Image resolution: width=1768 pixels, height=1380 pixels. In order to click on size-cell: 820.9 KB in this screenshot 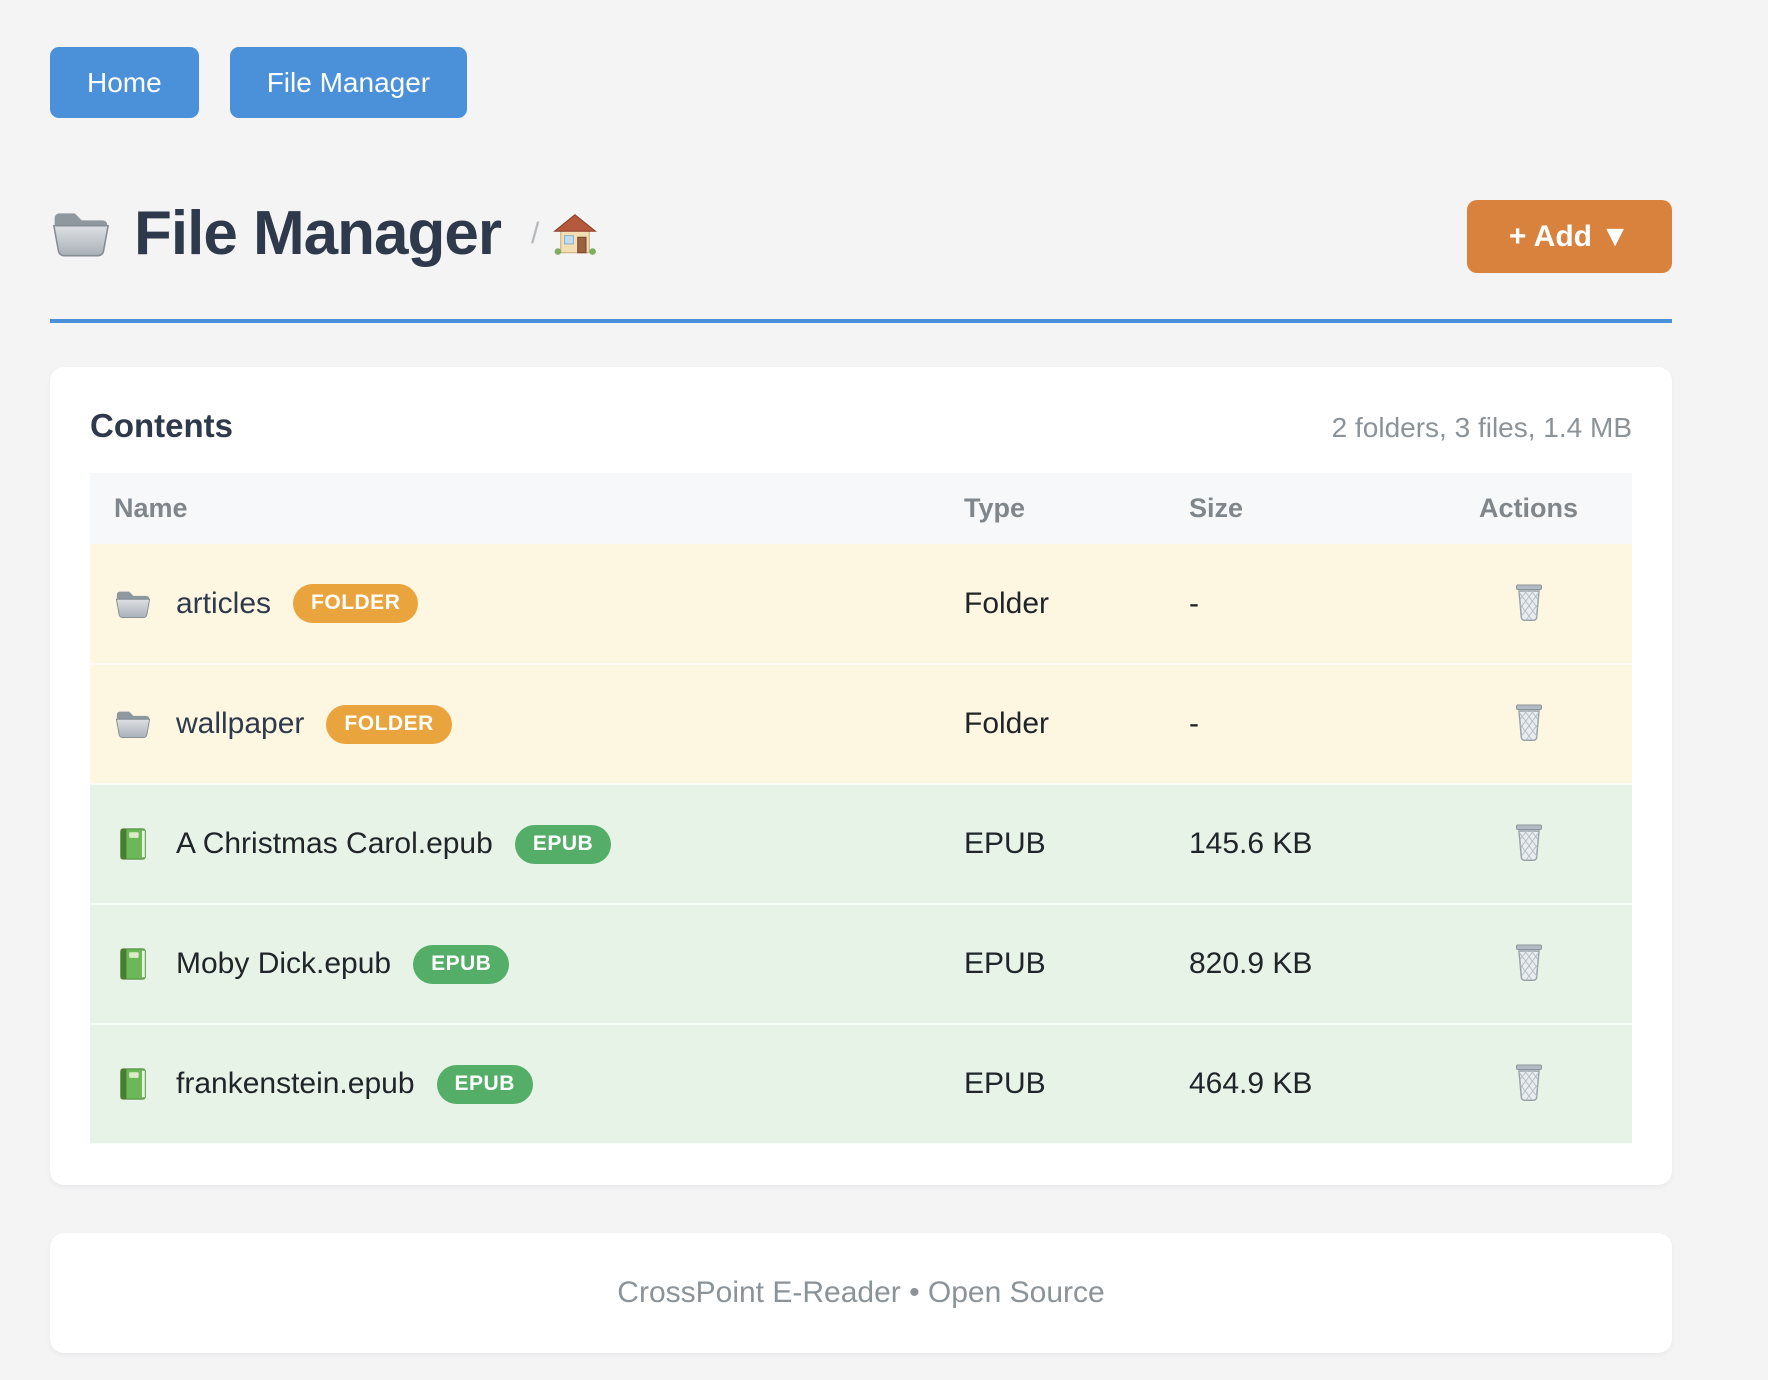, I will do `click(1295, 964)`.